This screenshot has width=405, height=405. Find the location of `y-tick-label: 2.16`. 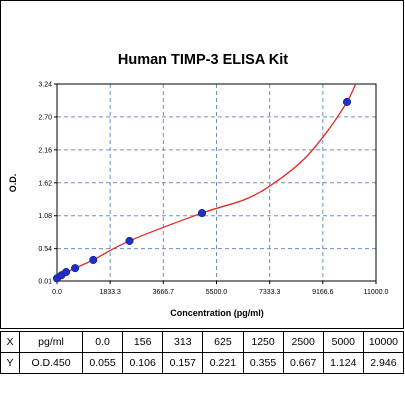

y-tick-label: 2.16 is located at coordinates (45, 150).